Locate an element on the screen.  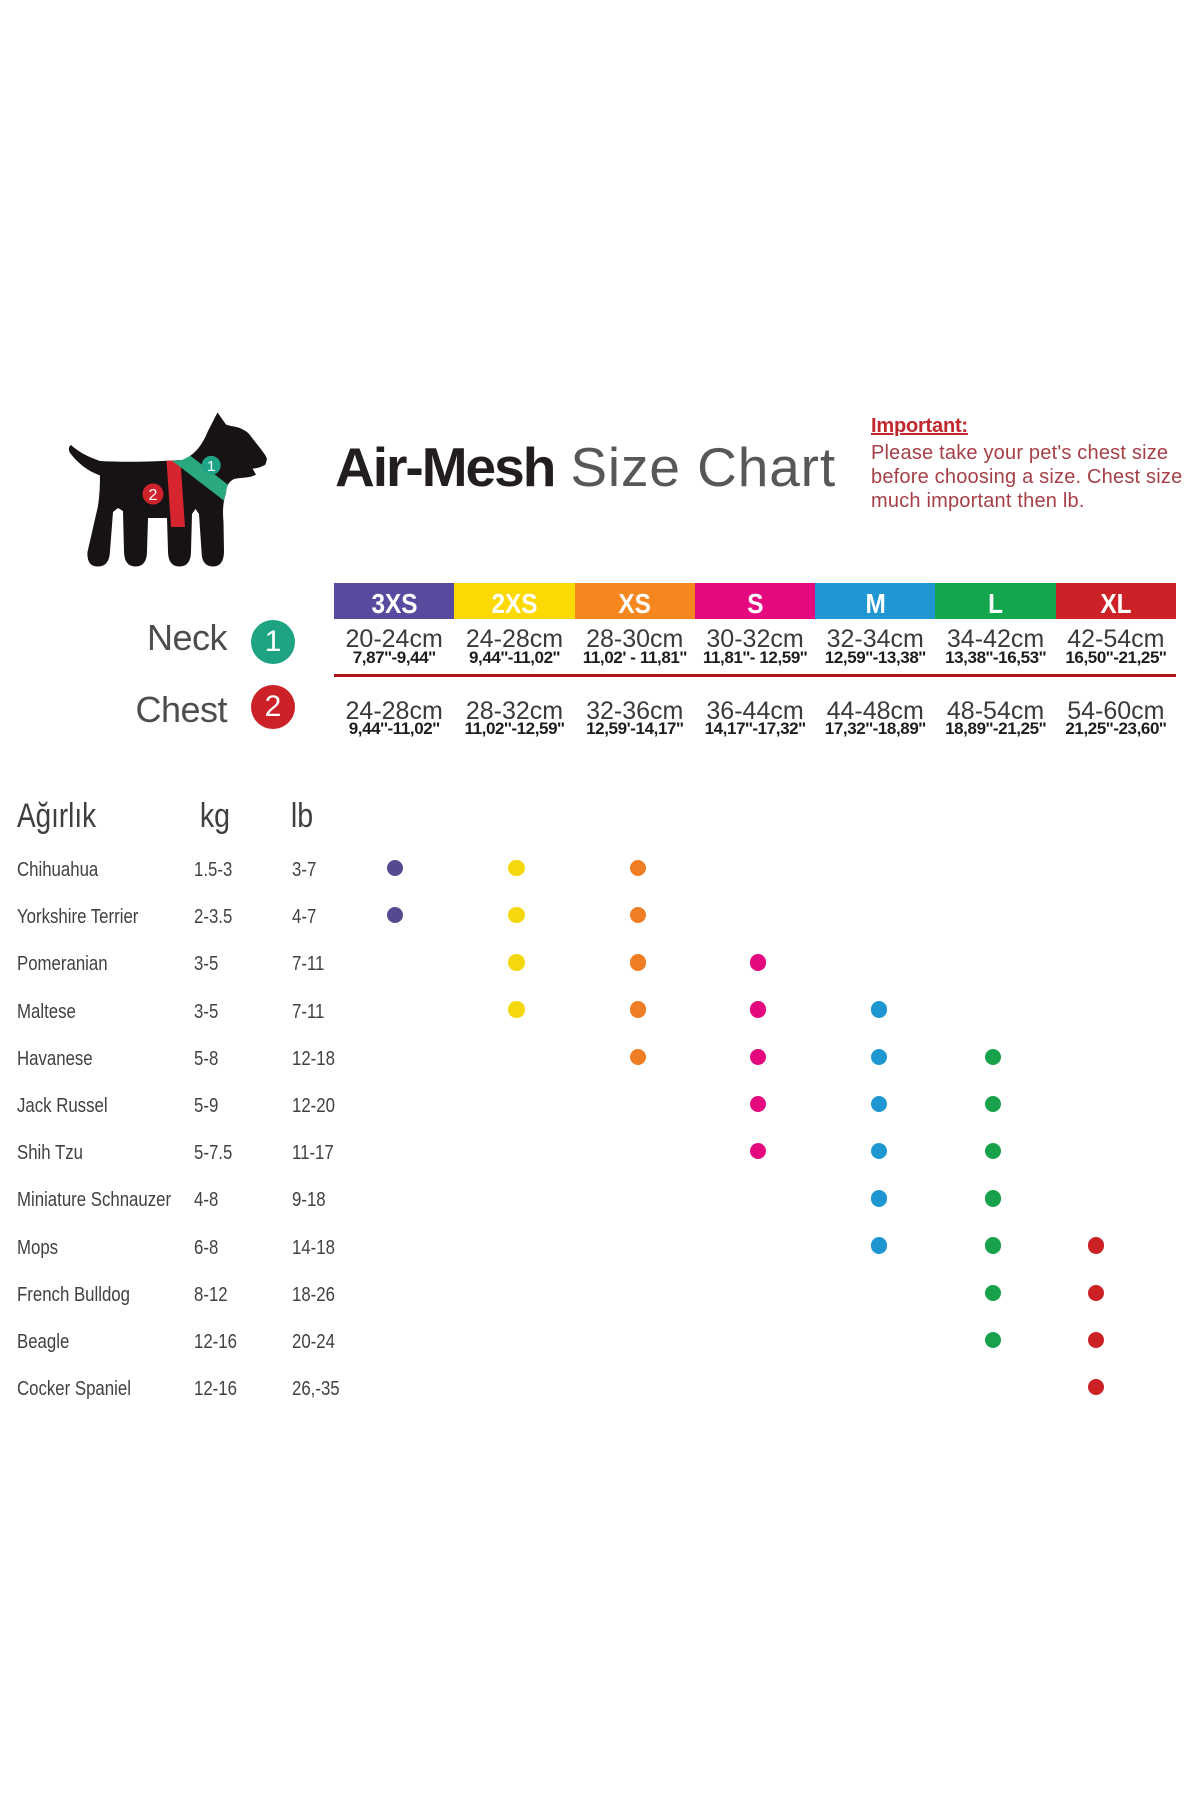
svg-text: 2 is located at coordinates (153, 495).